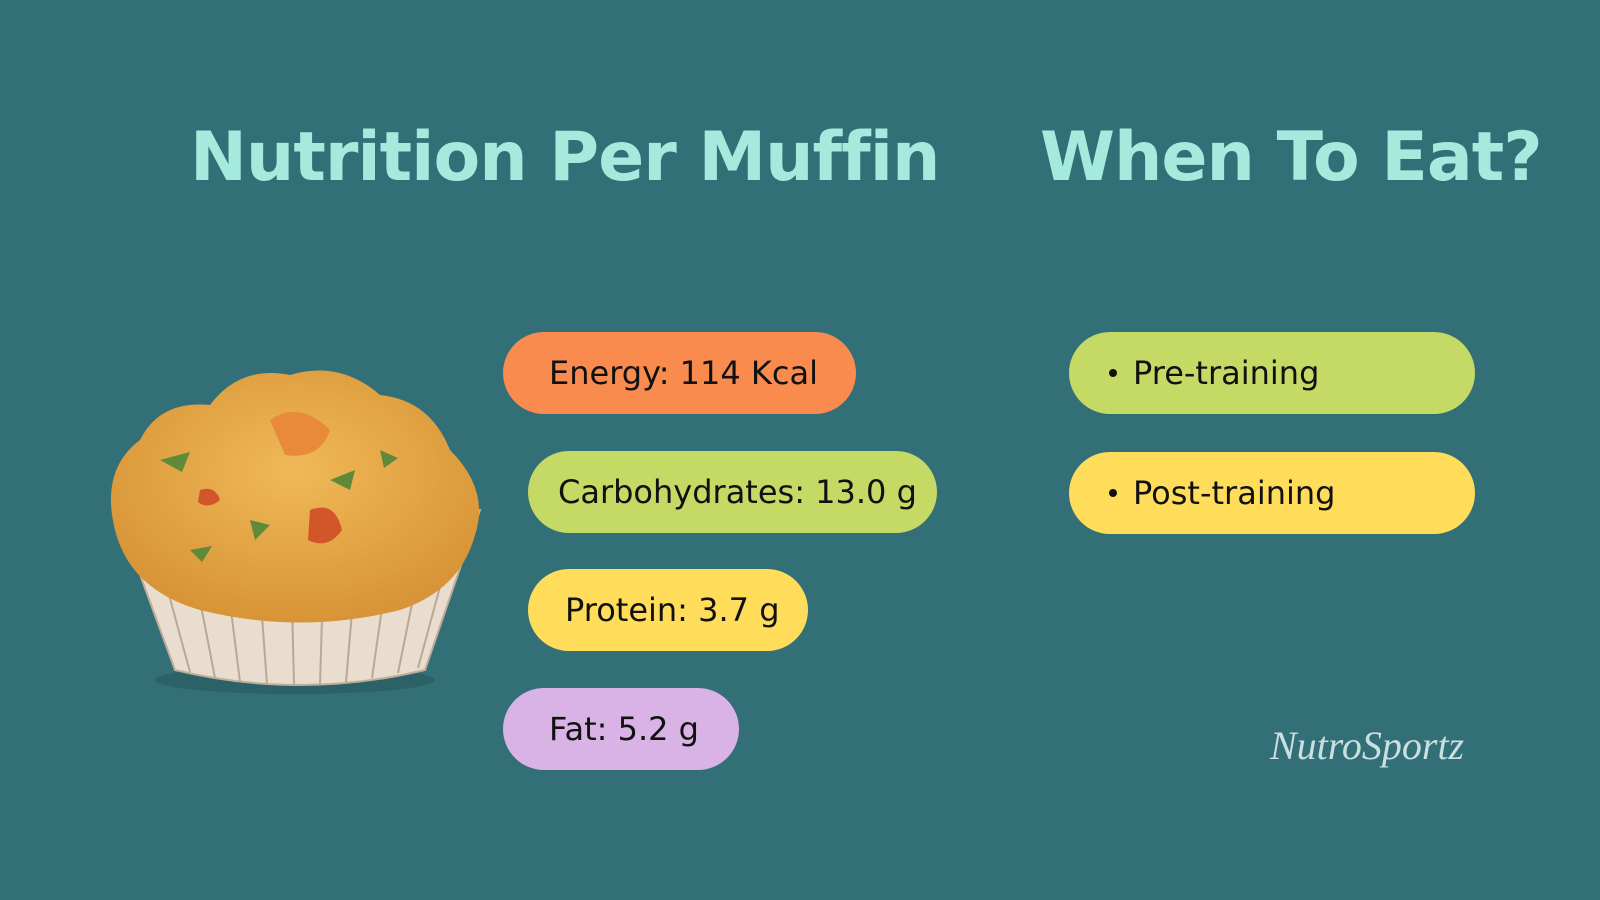 The image size is (1600, 900). I want to click on timing-text: Post-training, so click(1234, 493).